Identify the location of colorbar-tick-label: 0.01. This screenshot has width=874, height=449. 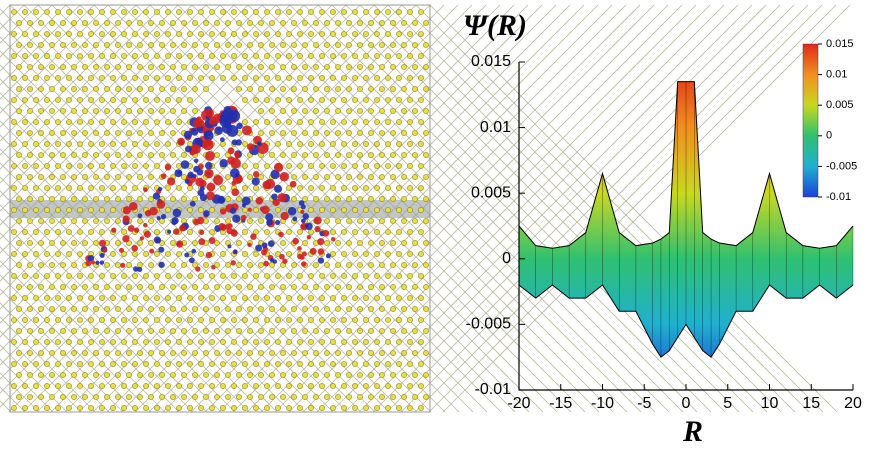
(836, 75).